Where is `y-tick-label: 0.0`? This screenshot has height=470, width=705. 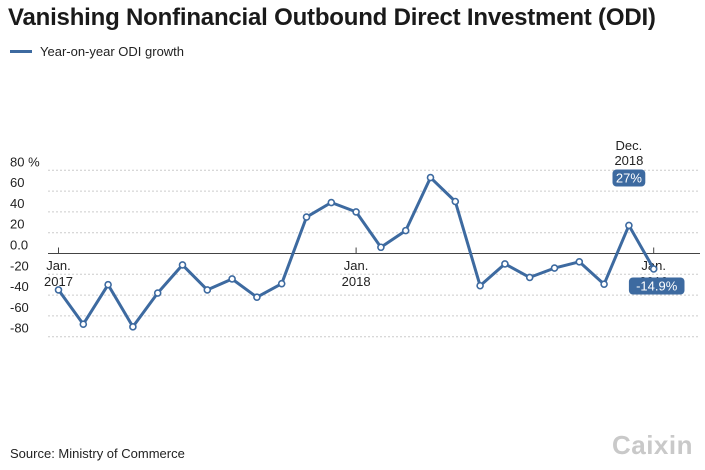
y-tick-label: 0.0 is located at coordinates (19, 245).